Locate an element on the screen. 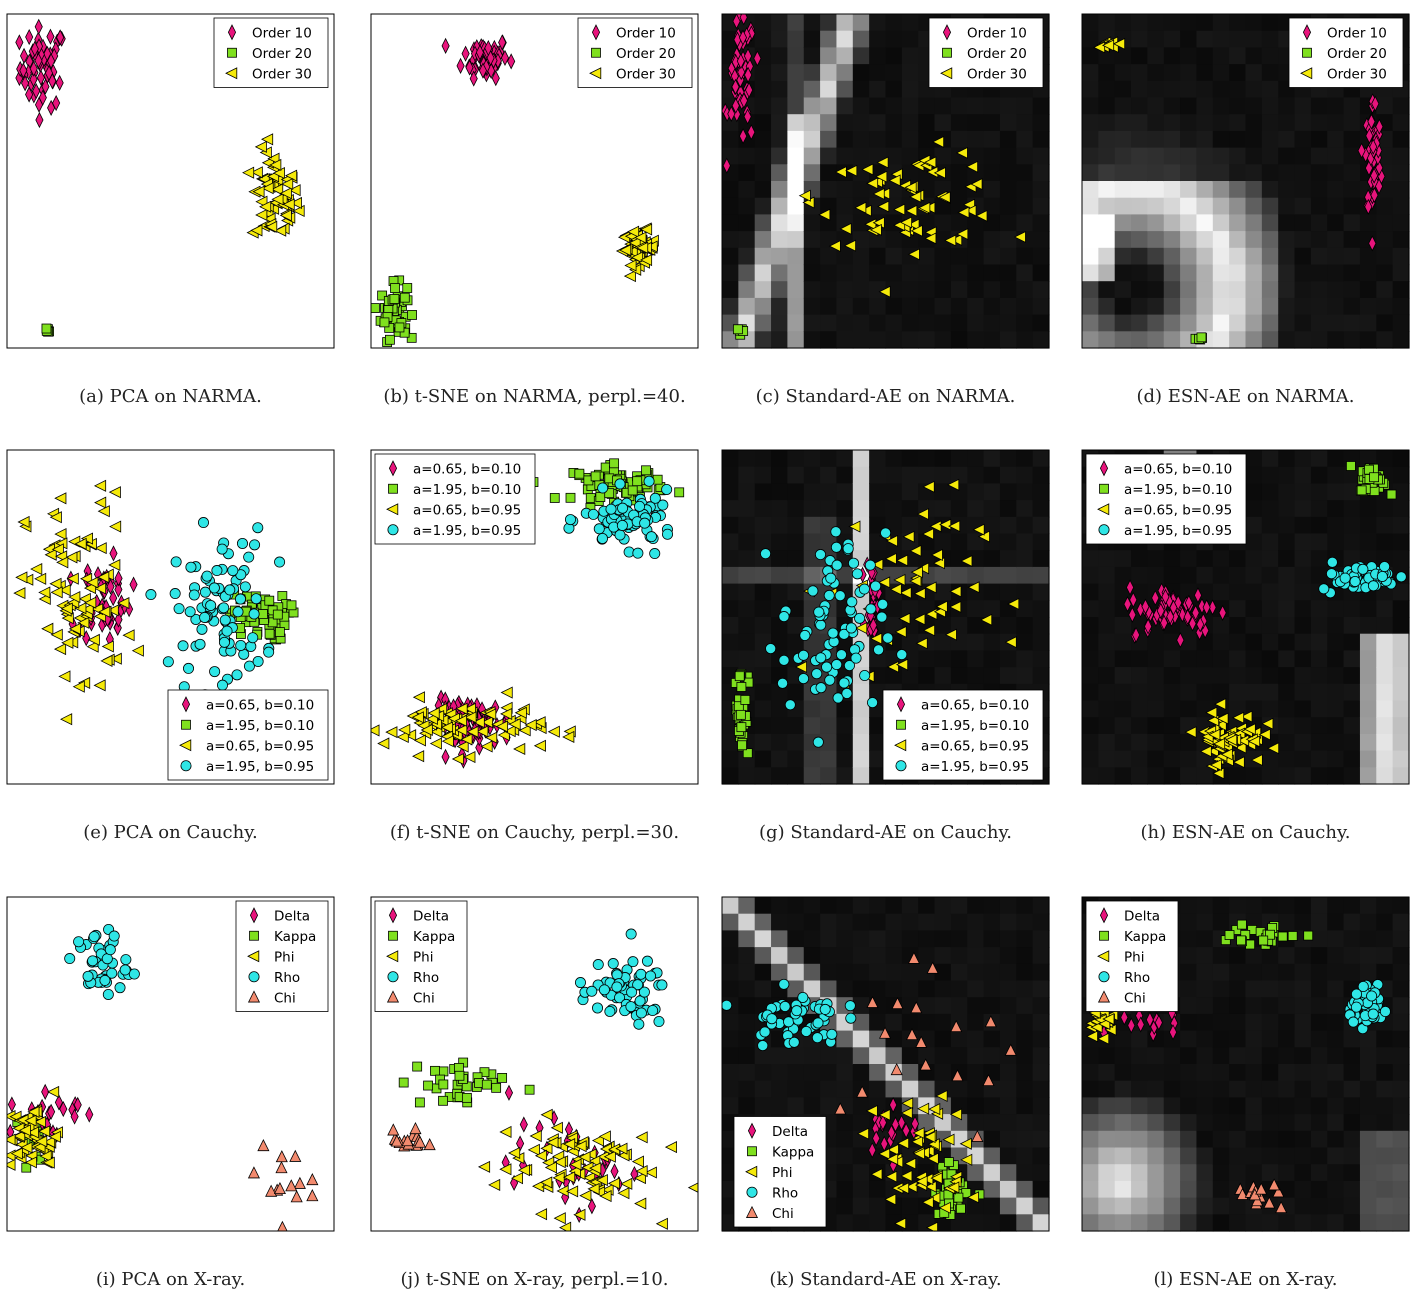 The height and width of the screenshot is (1305, 1419). legend-label: Chi is located at coordinates (1135, 998).